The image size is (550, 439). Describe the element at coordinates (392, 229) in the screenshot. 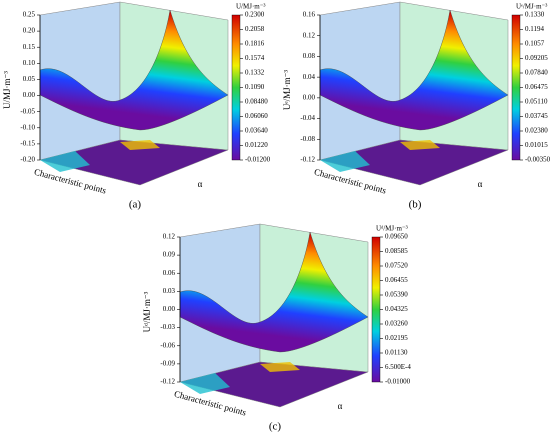

I see `colorbar-label: Uᵈ/MJ·m⁻³` at that location.